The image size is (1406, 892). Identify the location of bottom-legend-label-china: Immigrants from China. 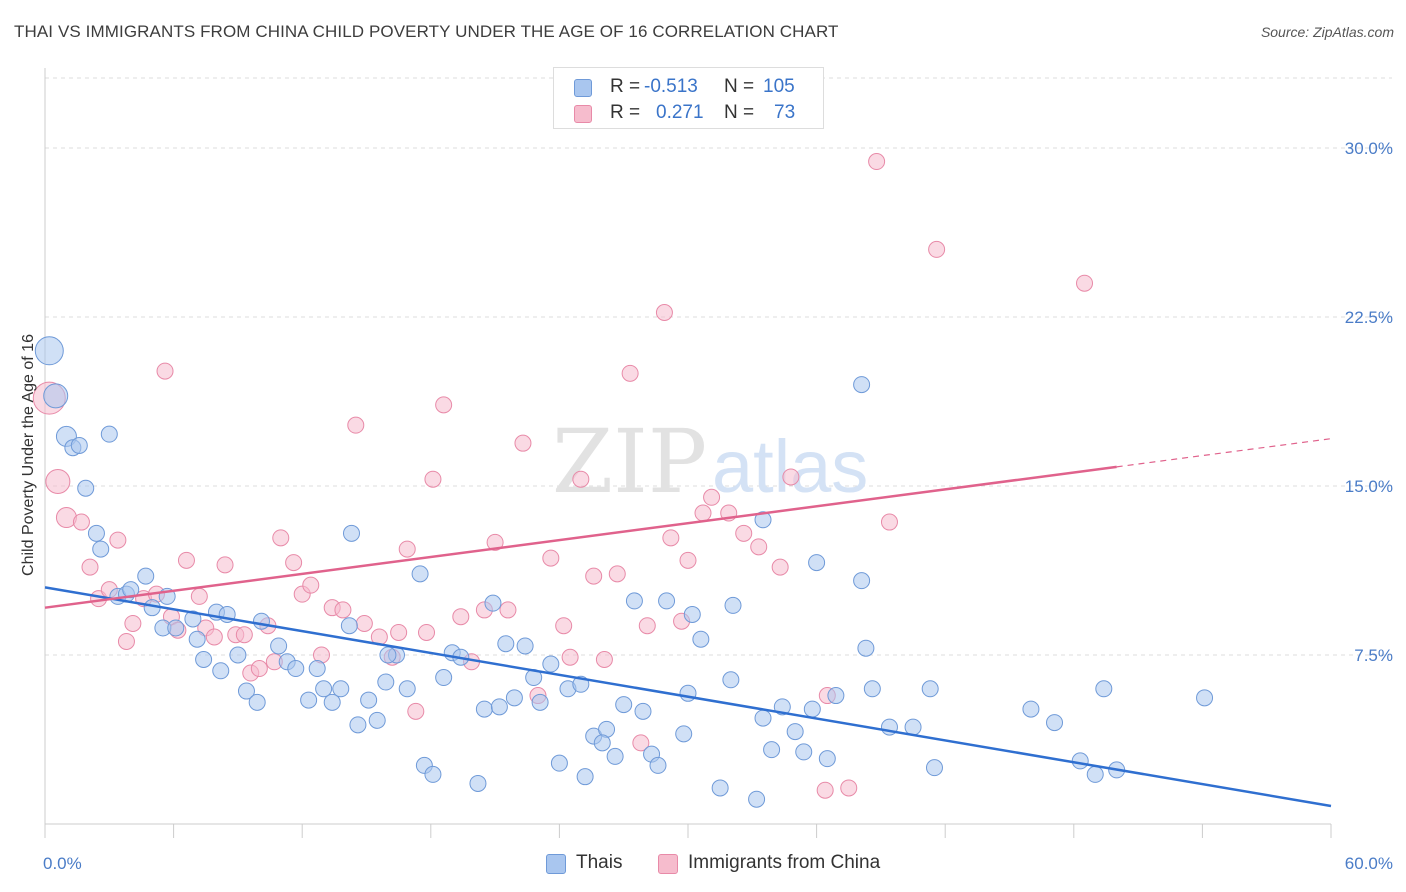
(784, 862).